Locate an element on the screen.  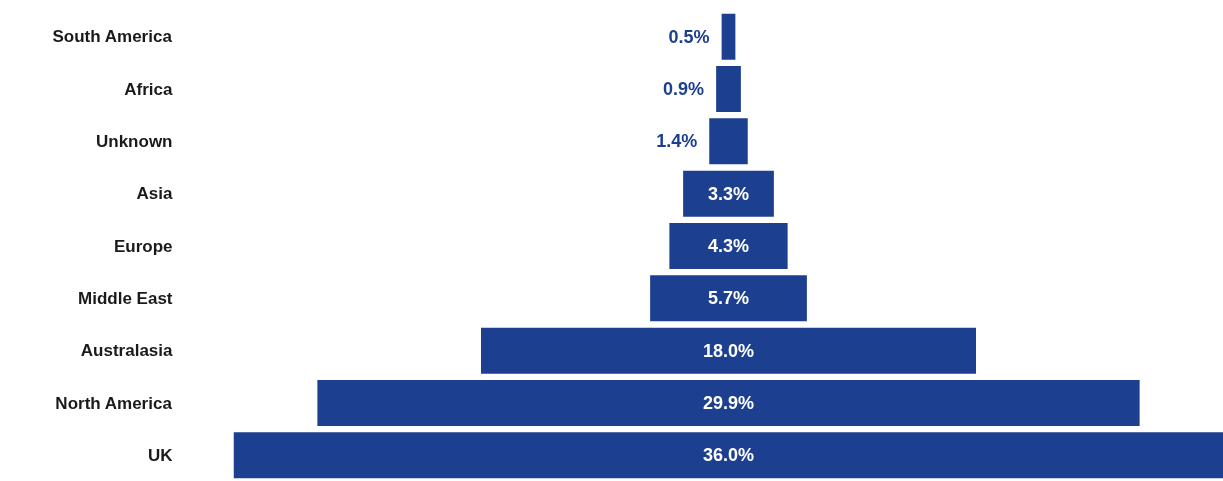
data-label: 29.9% is located at coordinates (728, 403).